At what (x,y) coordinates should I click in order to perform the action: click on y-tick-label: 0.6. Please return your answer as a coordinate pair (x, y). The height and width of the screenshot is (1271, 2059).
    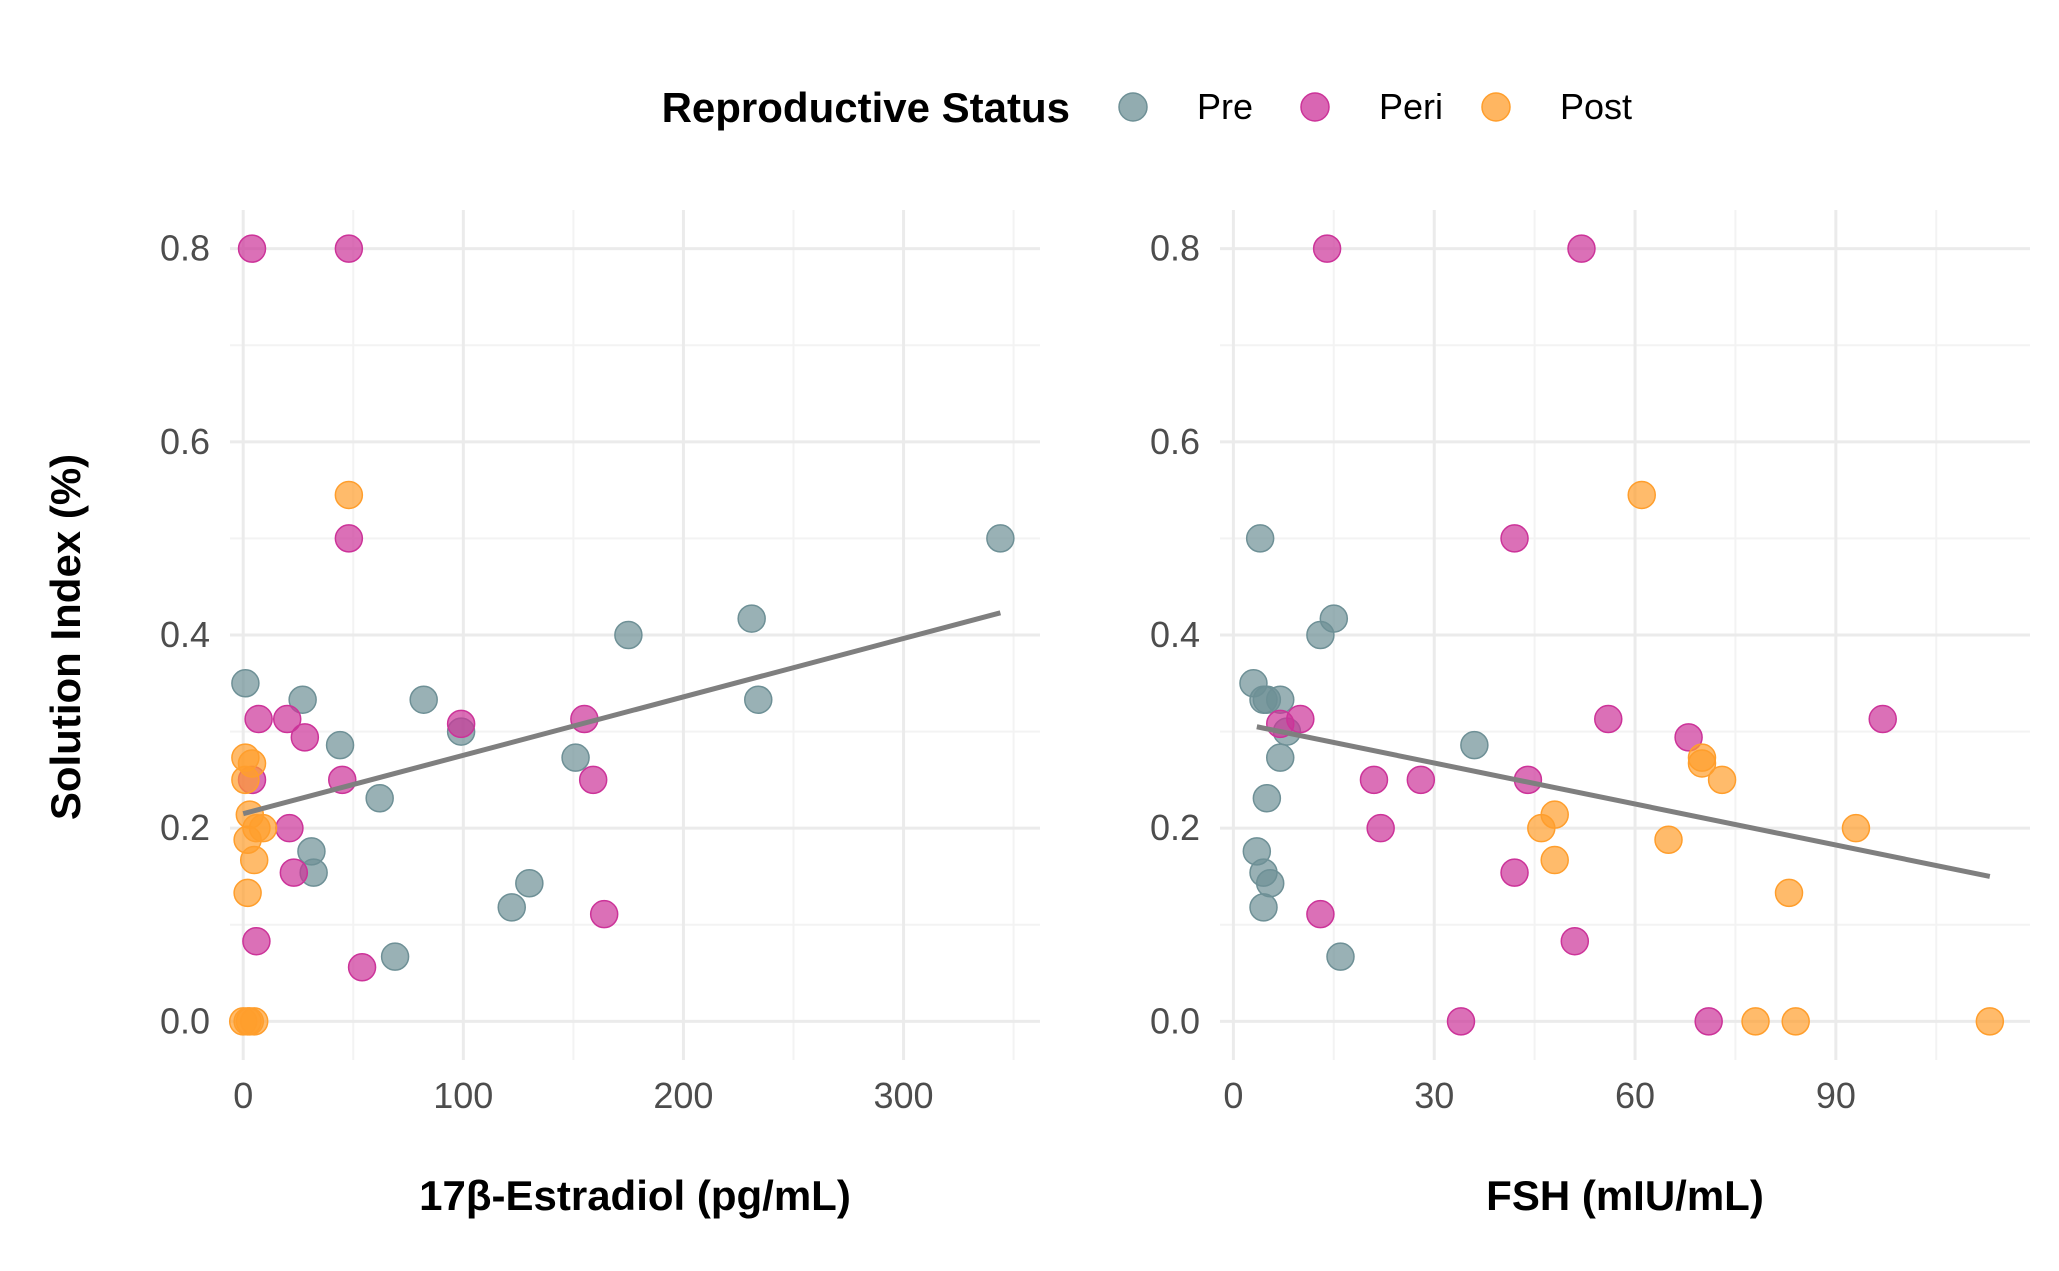
    Looking at the image, I should click on (185, 441).